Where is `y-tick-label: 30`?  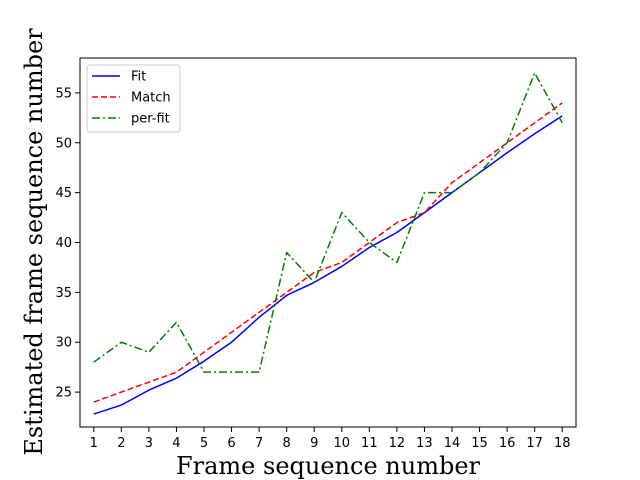 y-tick-label: 30 is located at coordinates (63, 343).